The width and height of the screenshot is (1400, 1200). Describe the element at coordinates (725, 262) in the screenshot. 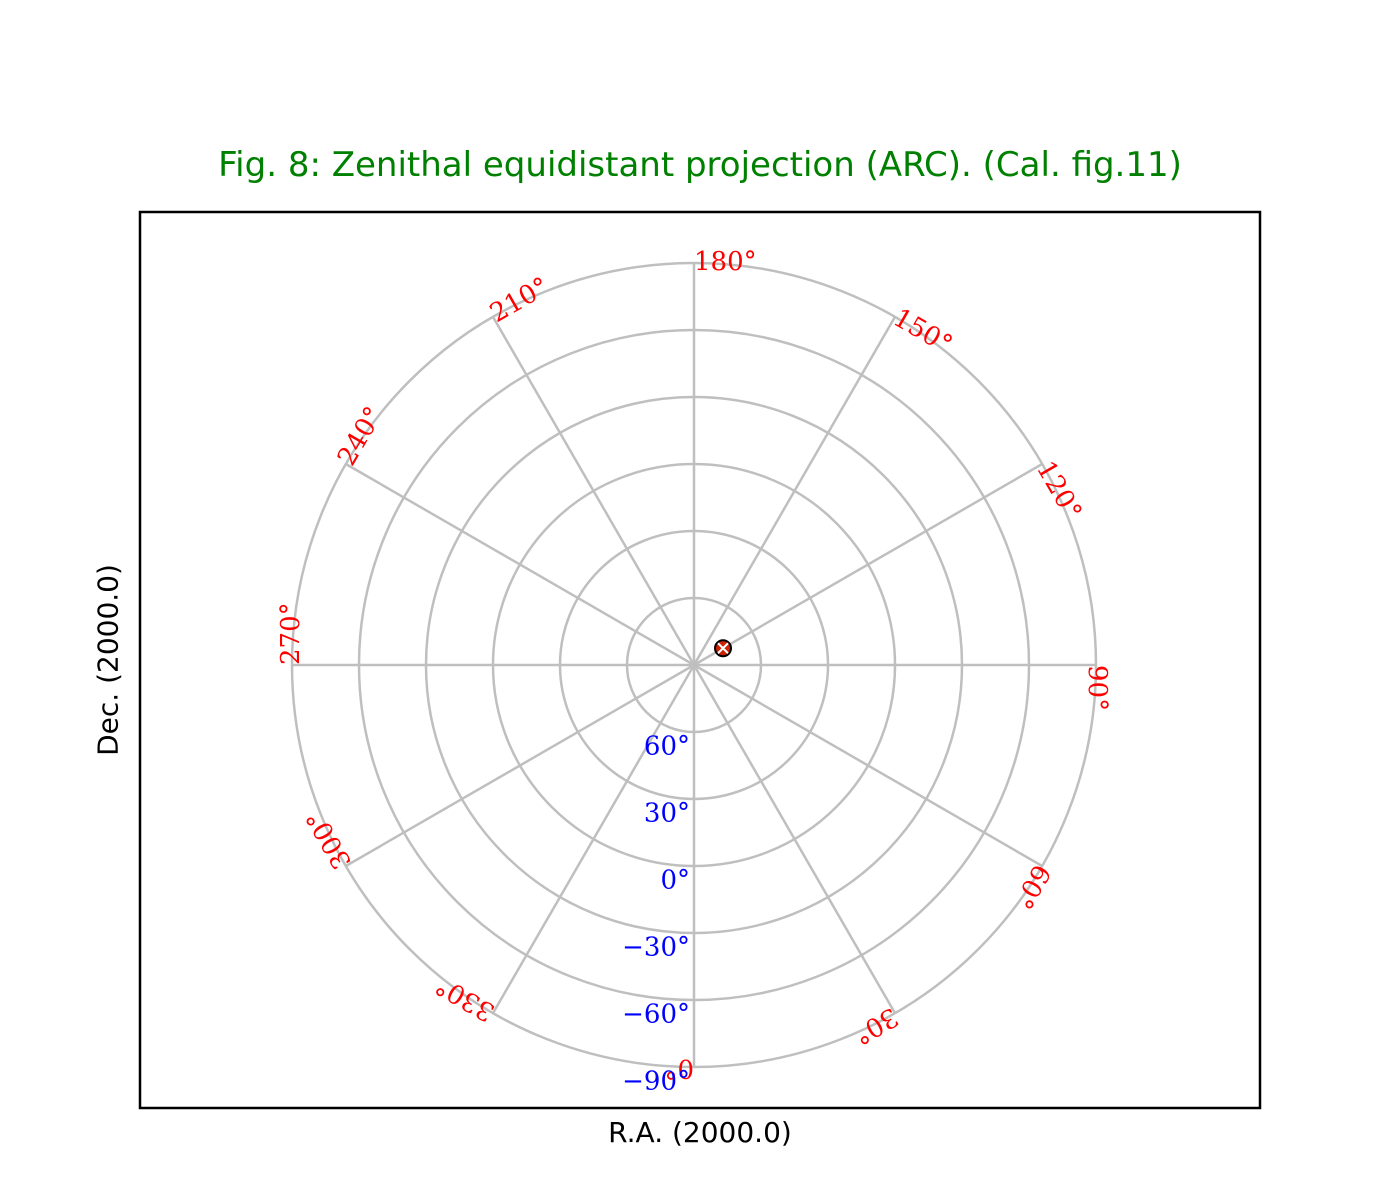

I see `ra-tick-label: 180°` at that location.